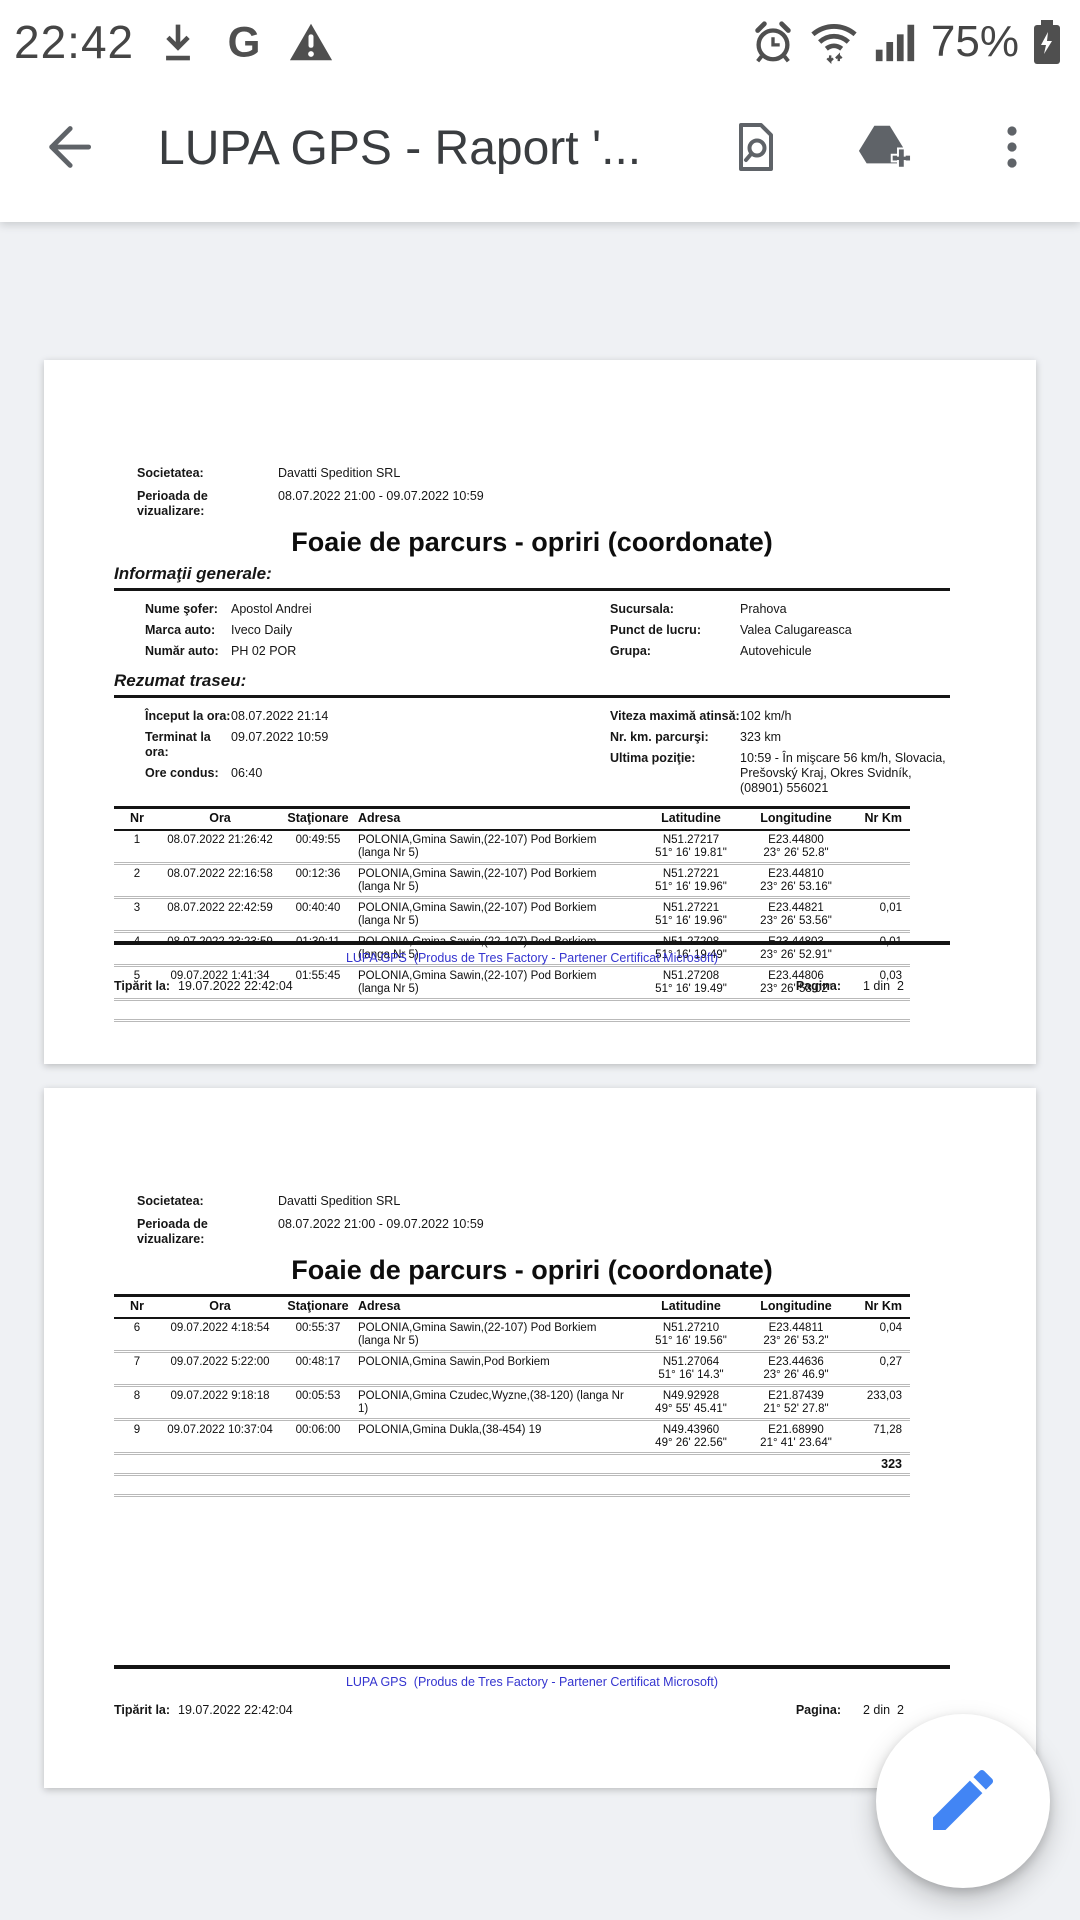  I want to click on info-label: Grupa:, so click(630, 651).